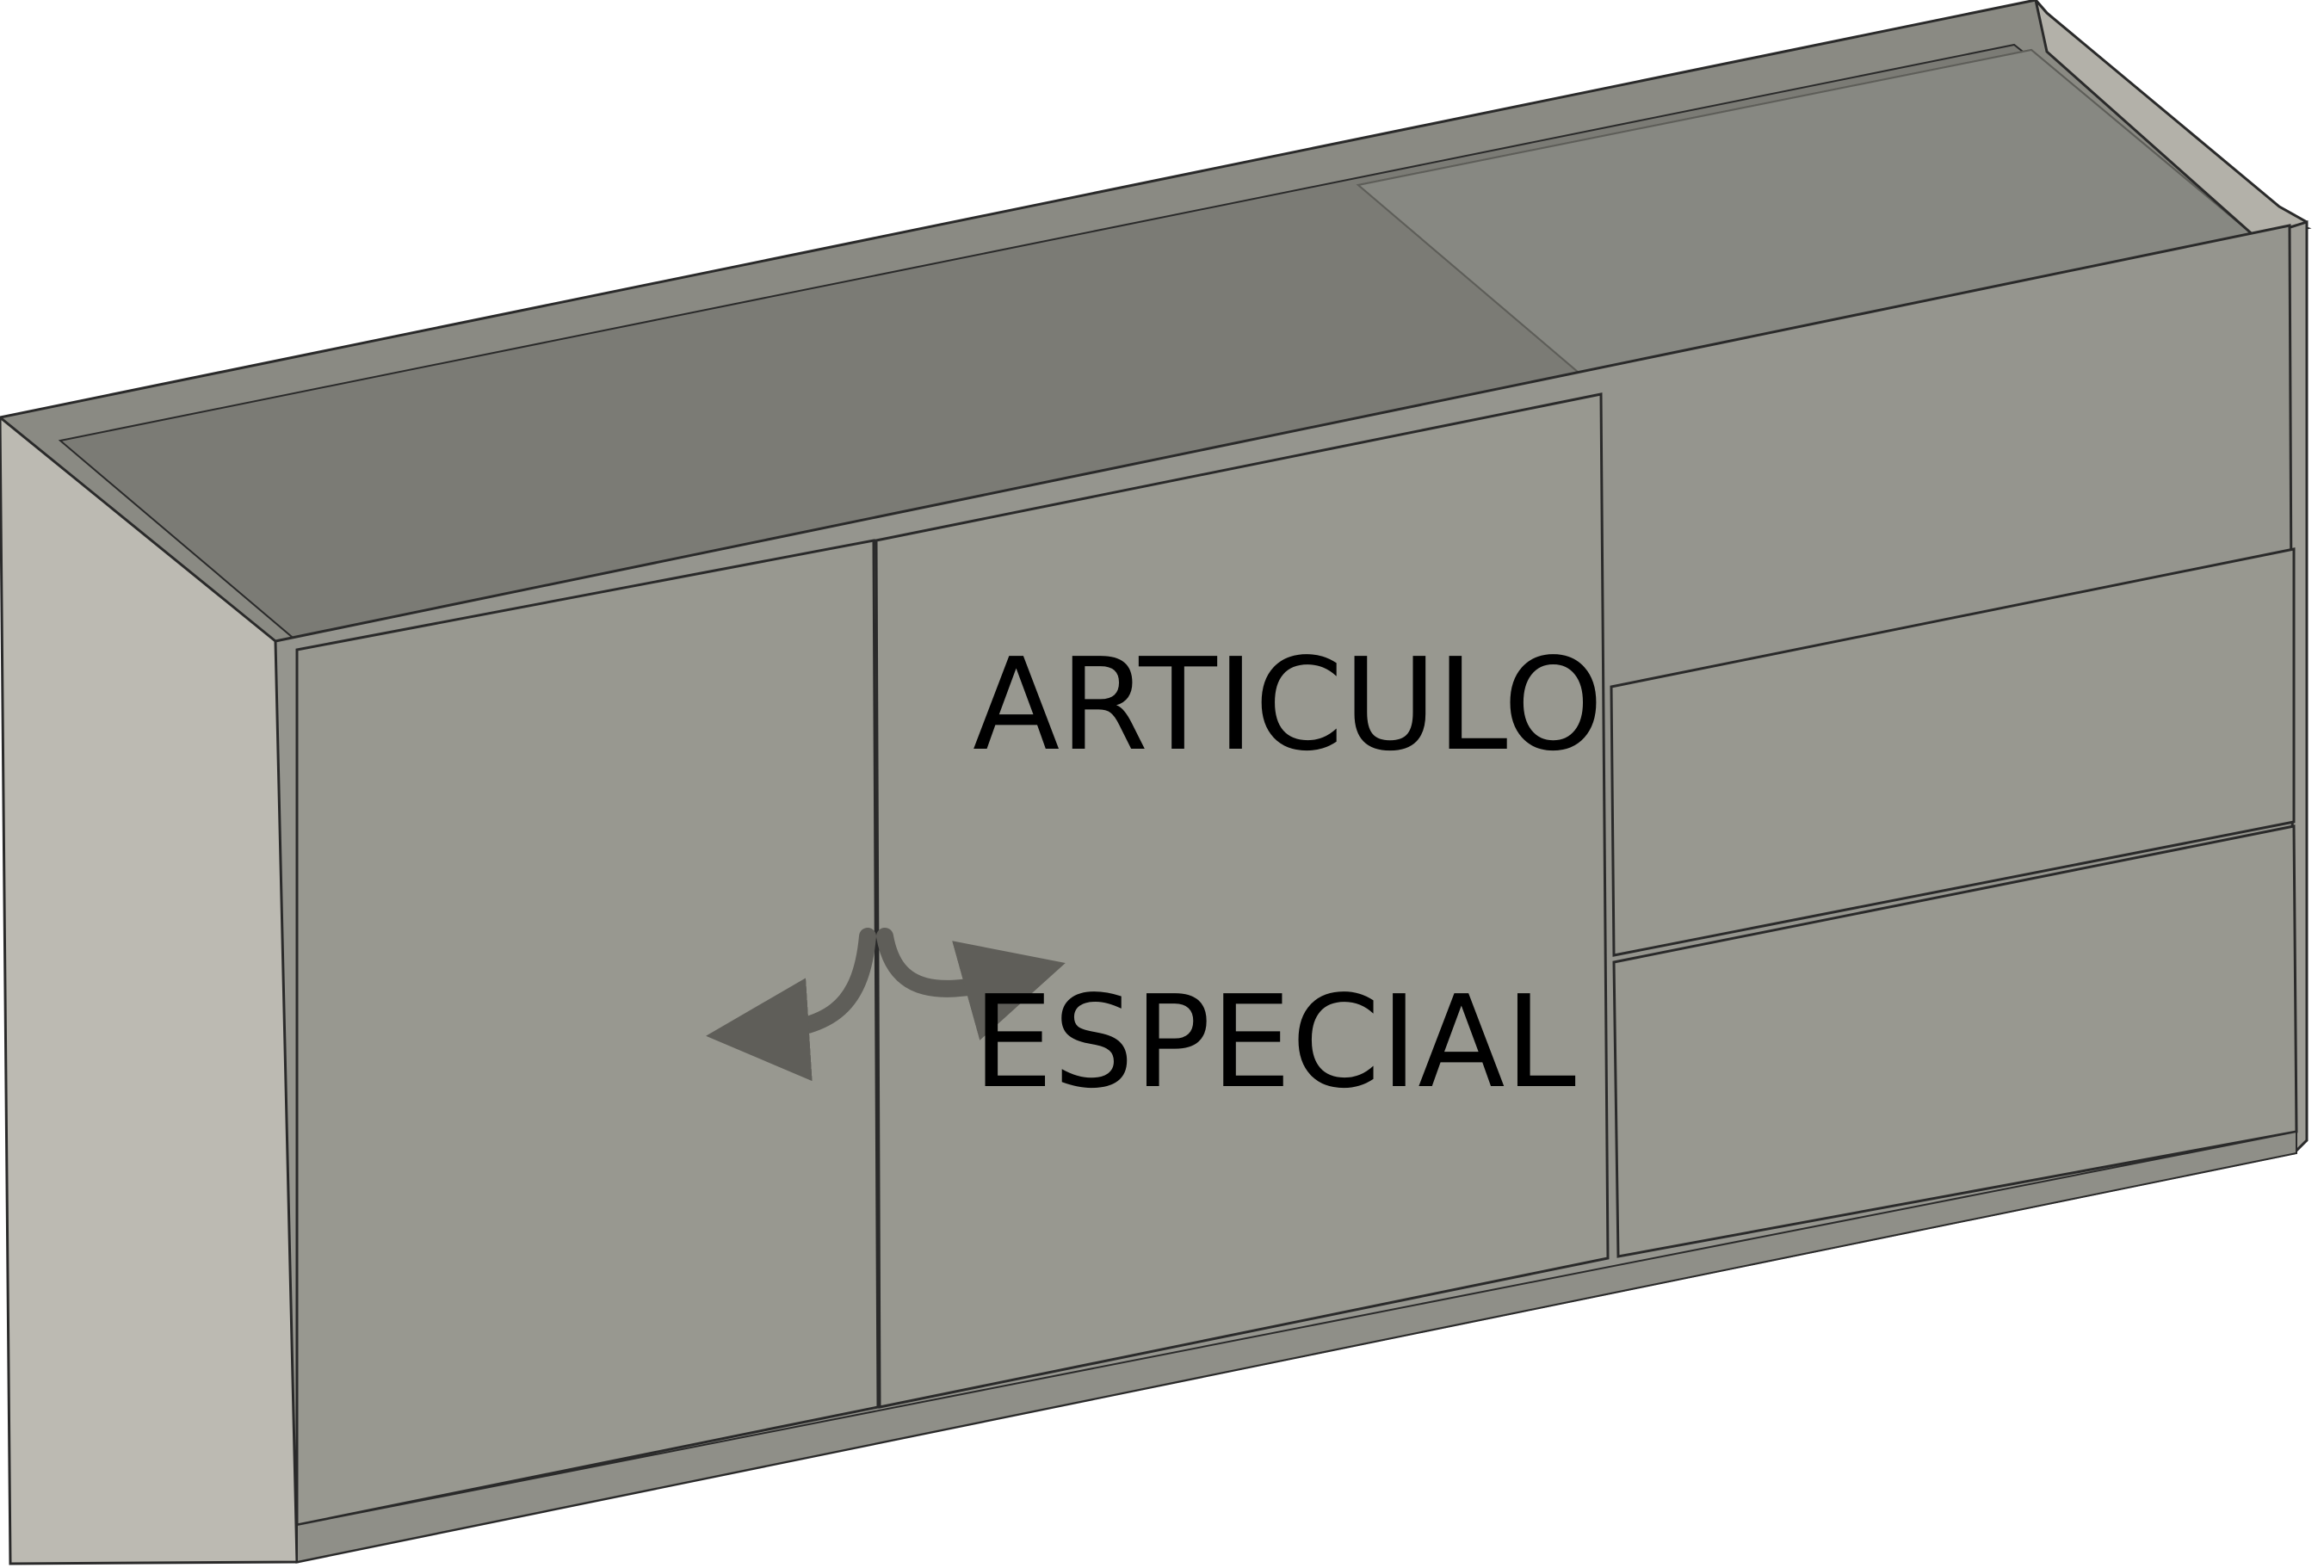 The width and height of the screenshot is (2324, 1568). What do you see at coordinates (886, 1005) in the screenshot?
I see `double-door-opening-arrows-icon` at bounding box center [886, 1005].